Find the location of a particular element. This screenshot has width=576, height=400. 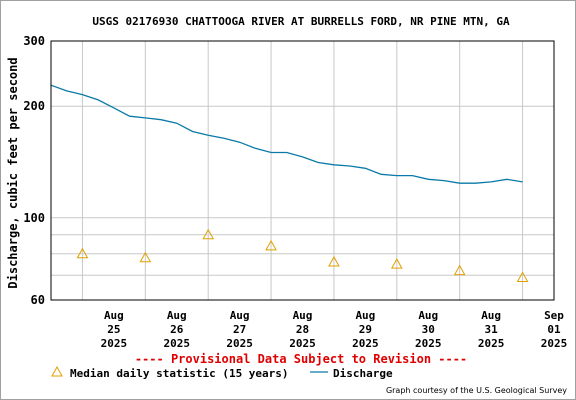

y-tick-label: 60 is located at coordinates (38, 300).